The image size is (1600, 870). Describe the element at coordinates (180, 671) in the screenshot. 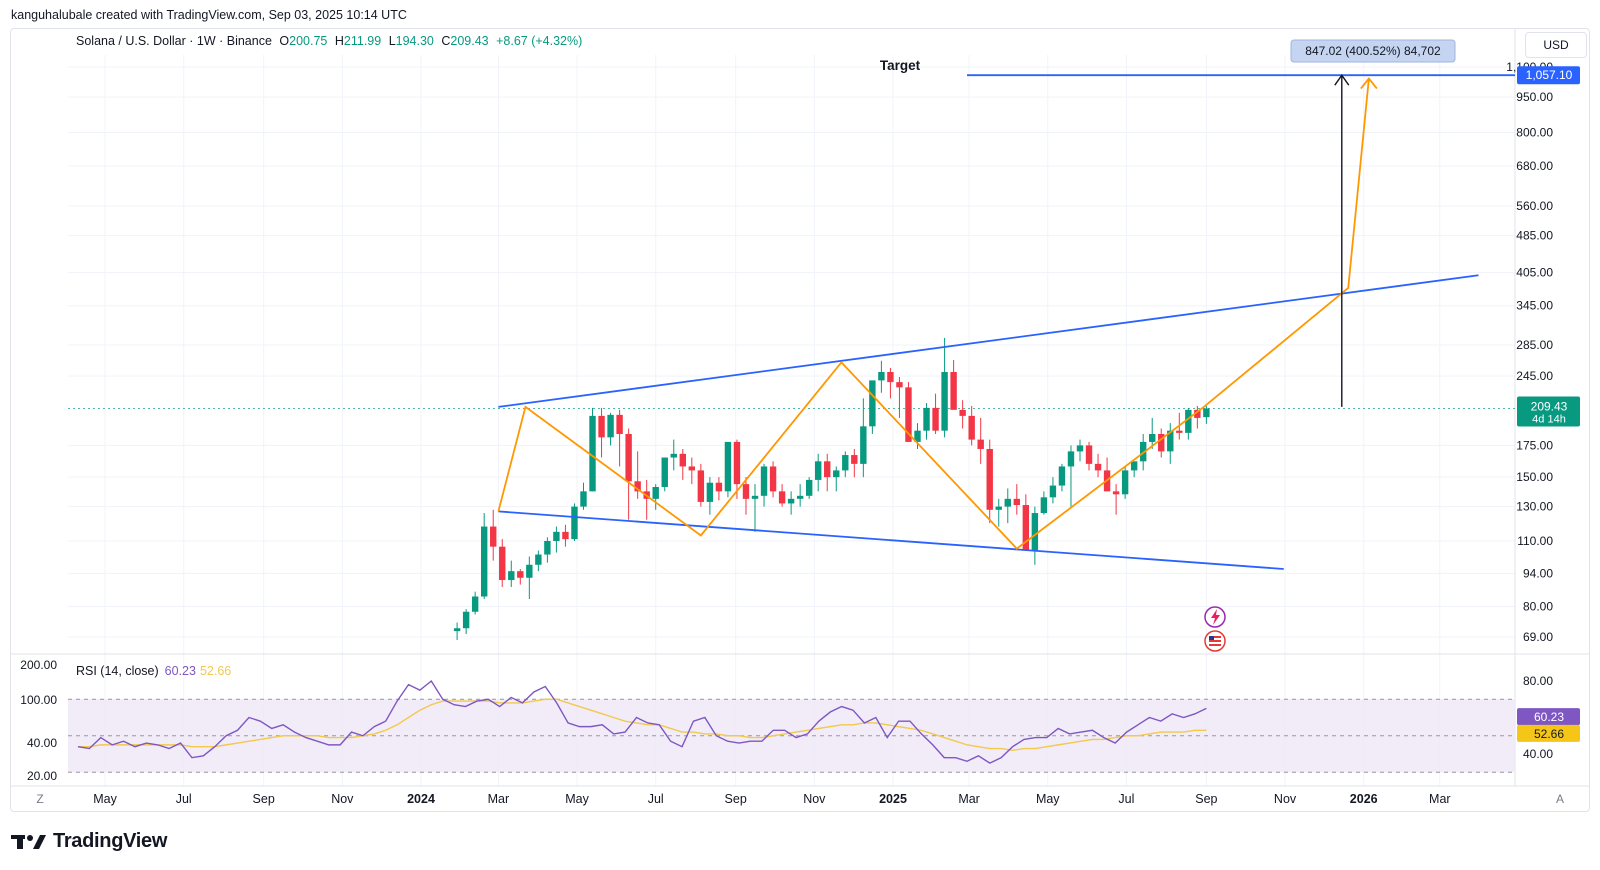

I see `rsi-value: 60.23` at that location.